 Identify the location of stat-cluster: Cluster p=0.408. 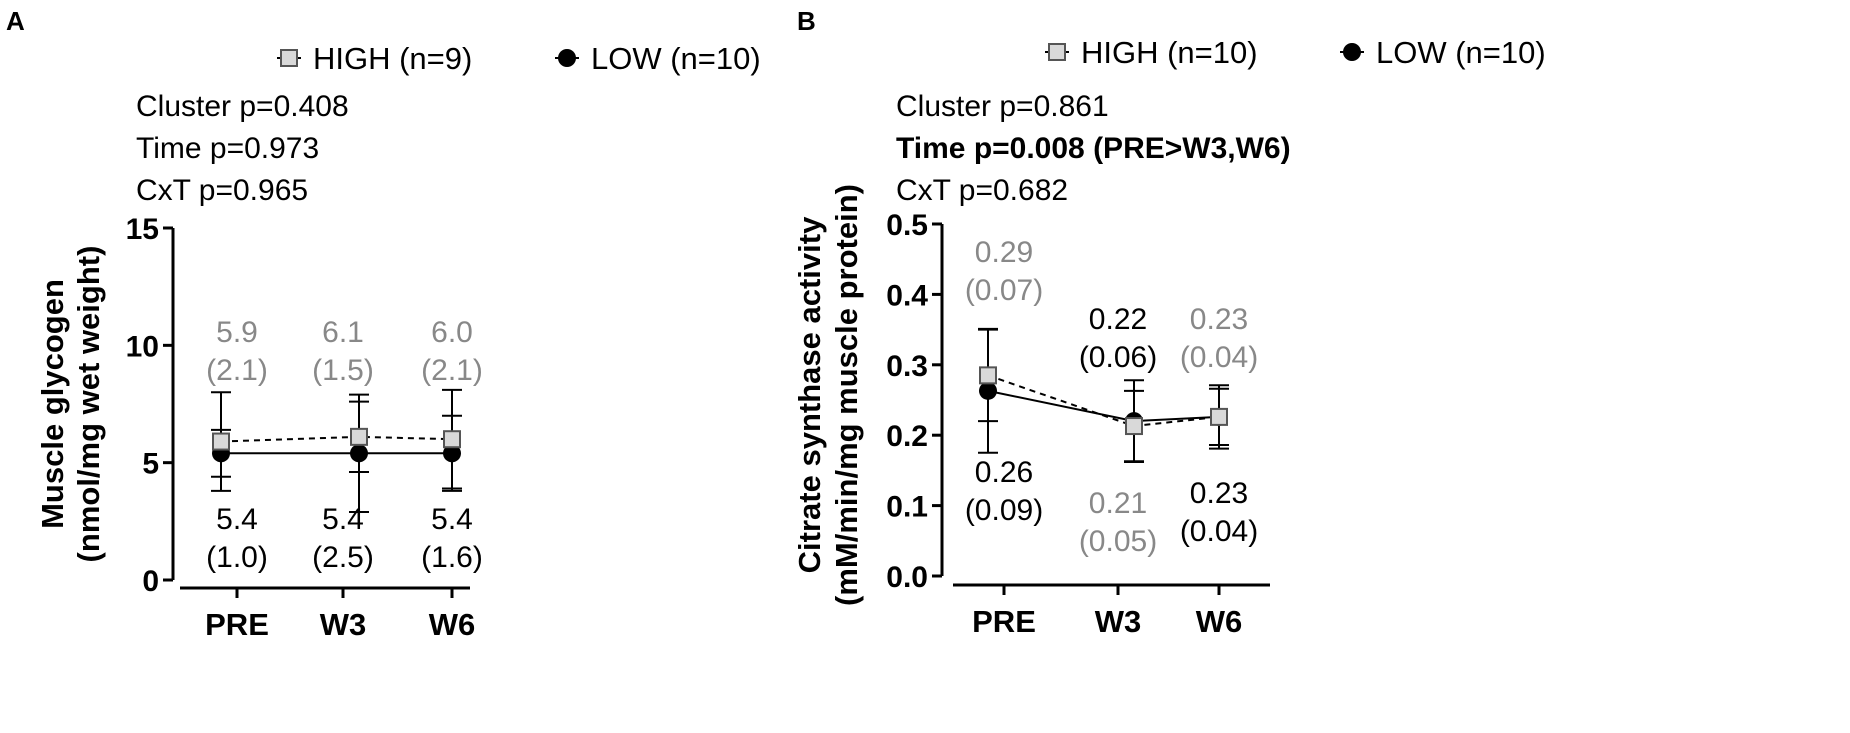
(242, 106).